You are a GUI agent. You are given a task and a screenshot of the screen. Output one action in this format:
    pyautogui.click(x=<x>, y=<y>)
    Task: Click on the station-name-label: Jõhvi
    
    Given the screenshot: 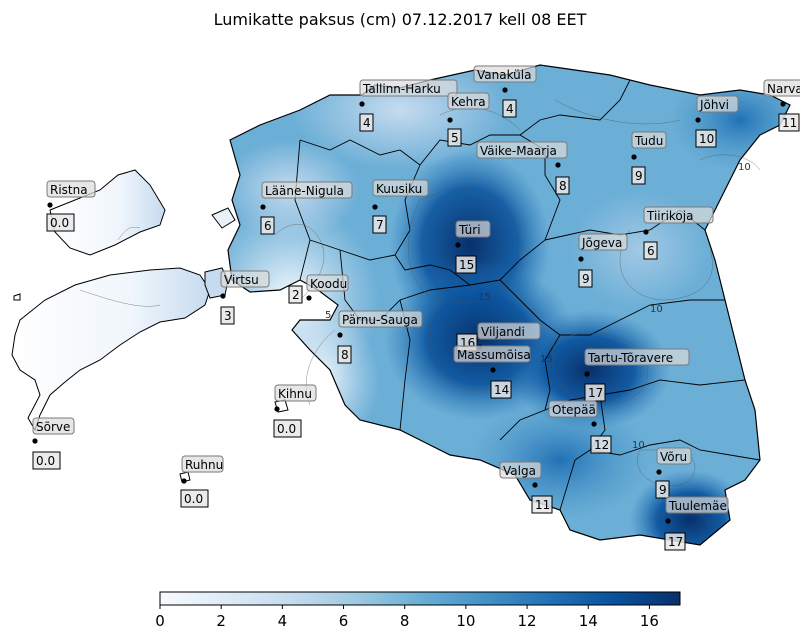 What is the action you would take?
    pyautogui.click(x=717, y=104)
    